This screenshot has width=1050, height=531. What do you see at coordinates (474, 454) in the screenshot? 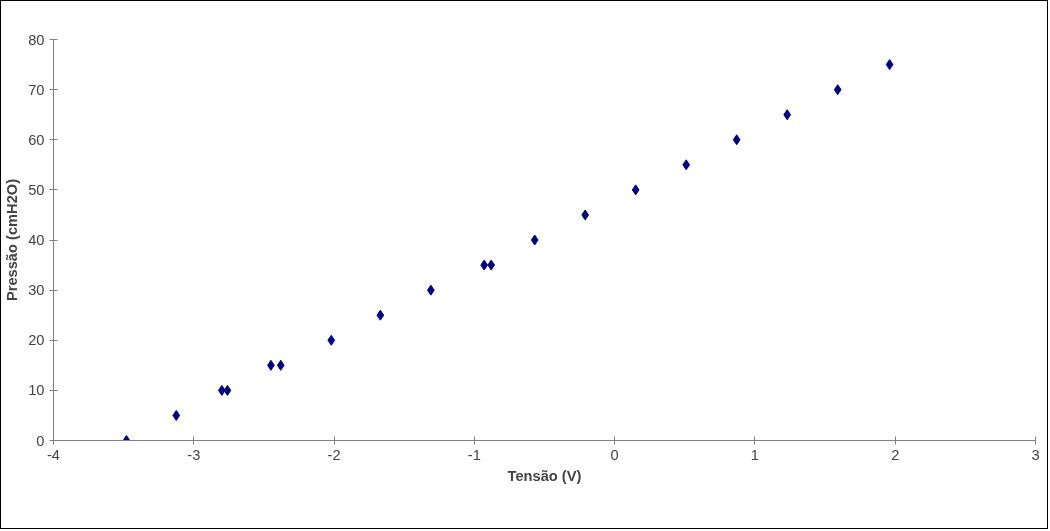
I see `x-tick-label: -1` at bounding box center [474, 454].